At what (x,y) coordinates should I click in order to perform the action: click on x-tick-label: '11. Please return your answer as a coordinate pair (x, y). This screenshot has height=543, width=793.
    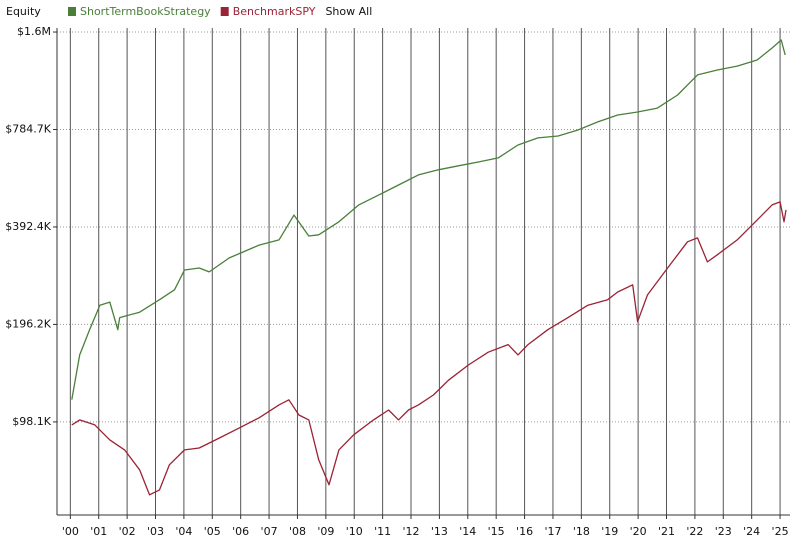
    Looking at the image, I should click on (382, 531).